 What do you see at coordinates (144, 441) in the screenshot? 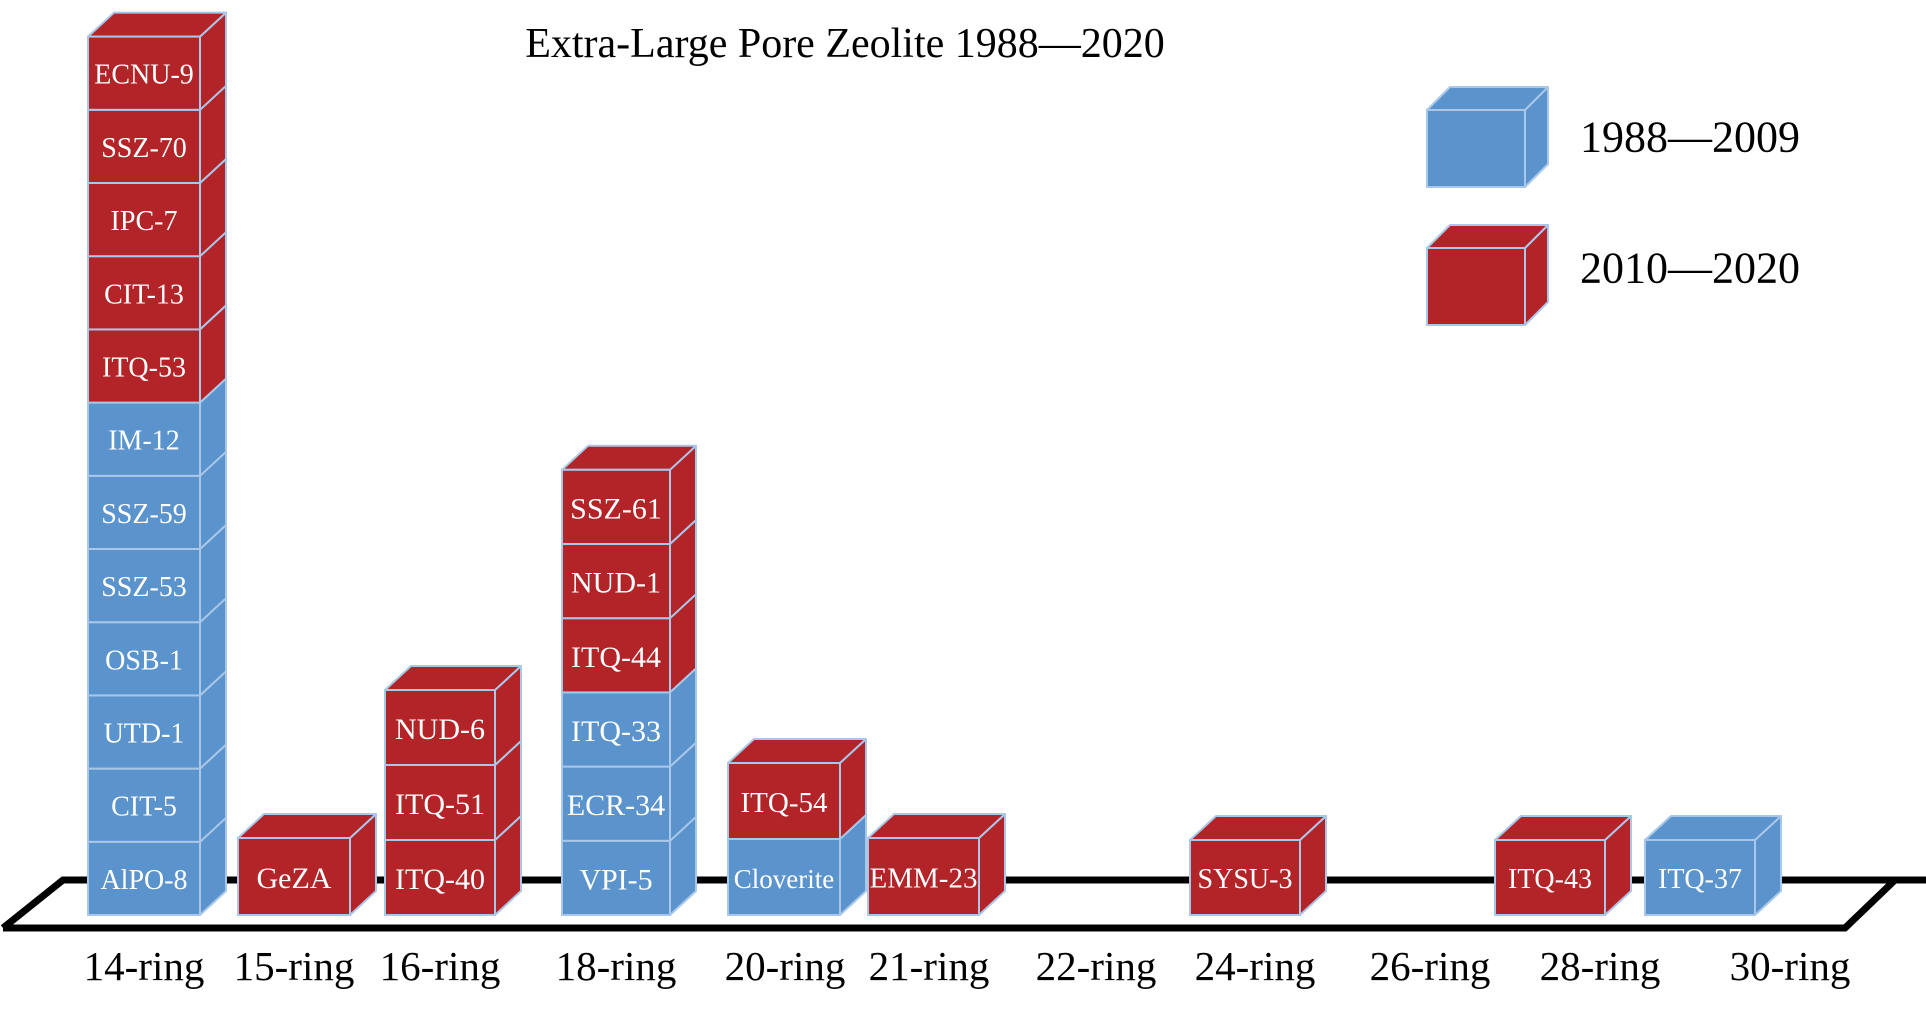
I see `block-label: IM-12` at bounding box center [144, 441].